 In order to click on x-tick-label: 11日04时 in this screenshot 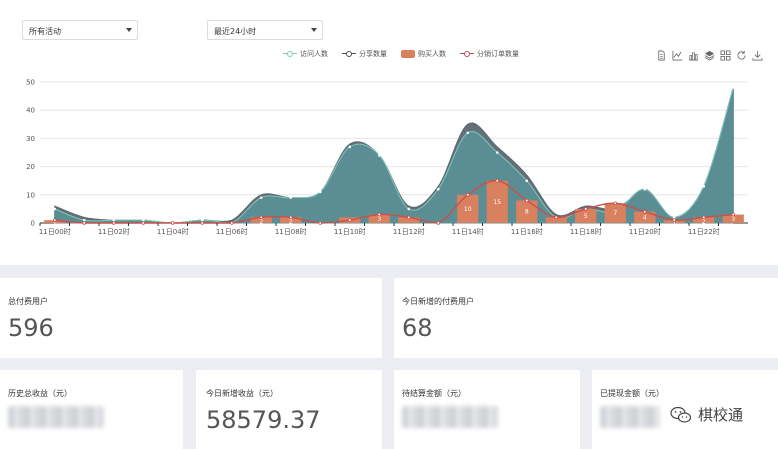, I will do `click(173, 231)`.